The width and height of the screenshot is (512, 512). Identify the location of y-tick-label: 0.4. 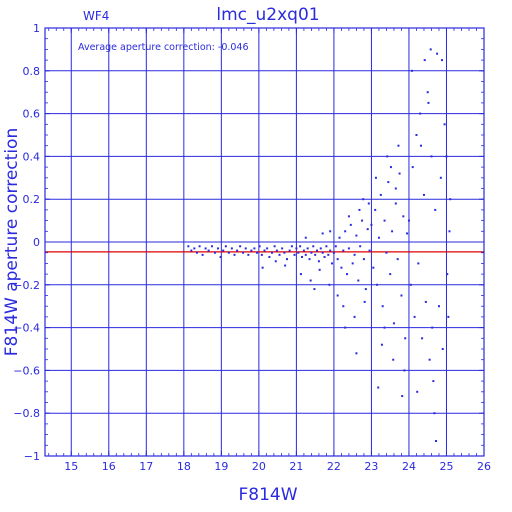
(32, 156).